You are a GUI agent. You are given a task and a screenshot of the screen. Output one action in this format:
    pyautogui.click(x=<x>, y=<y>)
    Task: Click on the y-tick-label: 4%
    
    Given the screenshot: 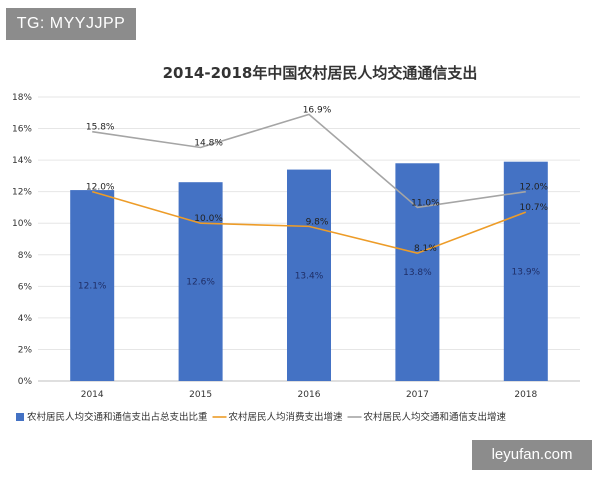 What is the action you would take?
    pyautogui.click(x=25, y=319)
    